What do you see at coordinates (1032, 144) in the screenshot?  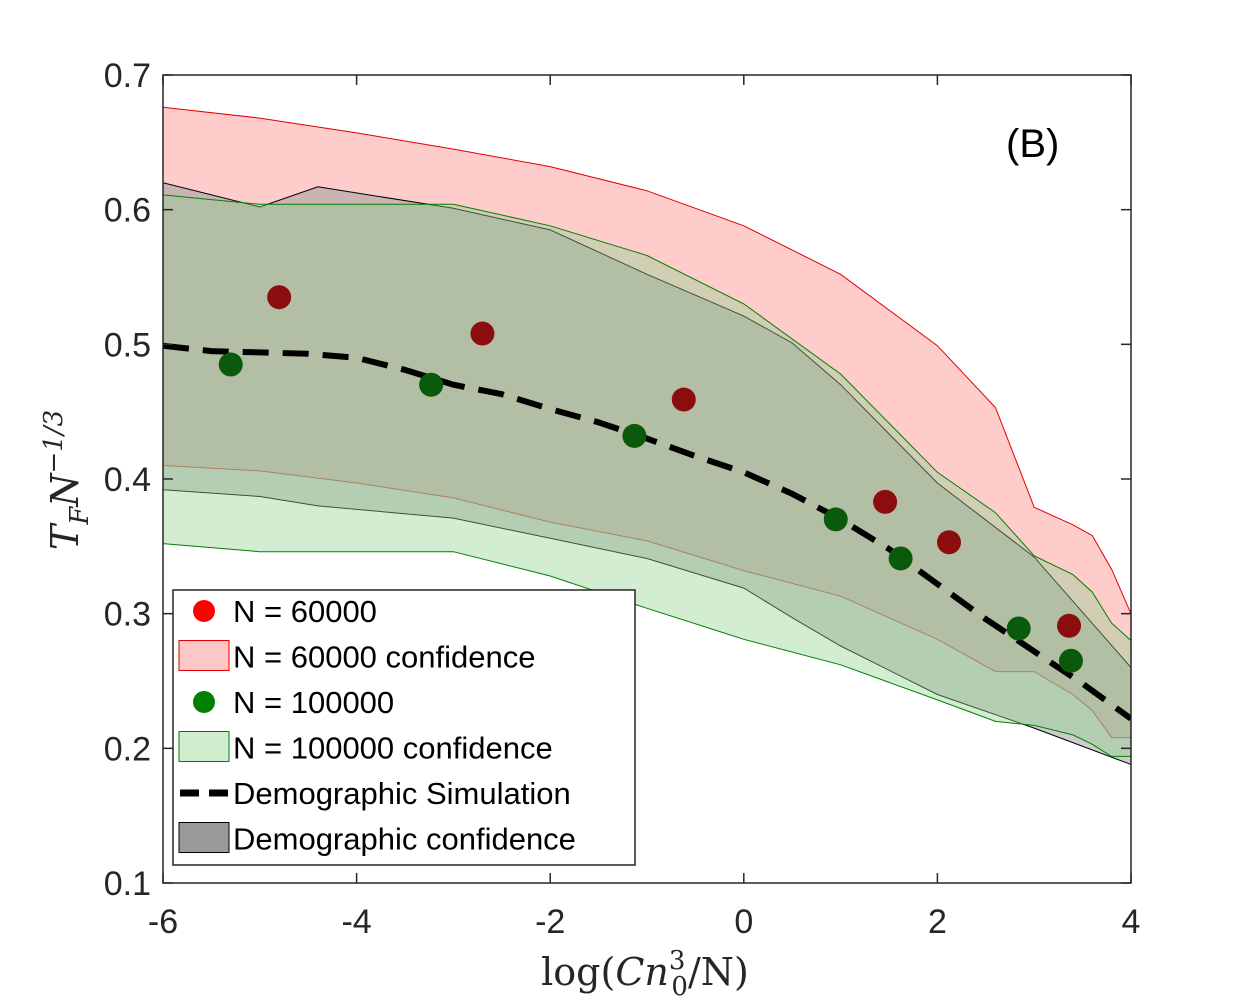 I see `panel-label: (B)` at bounding box center [1032, 144].